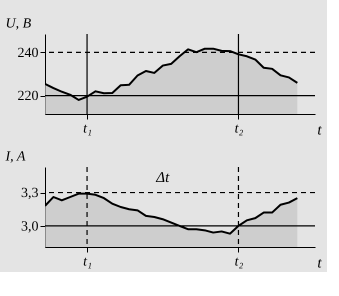 The width and height of the screenshot is (339, 296). Describe the element at coordinates (29, 226) in the screenshot. I see `y-tick-label: 3,0` at that location.